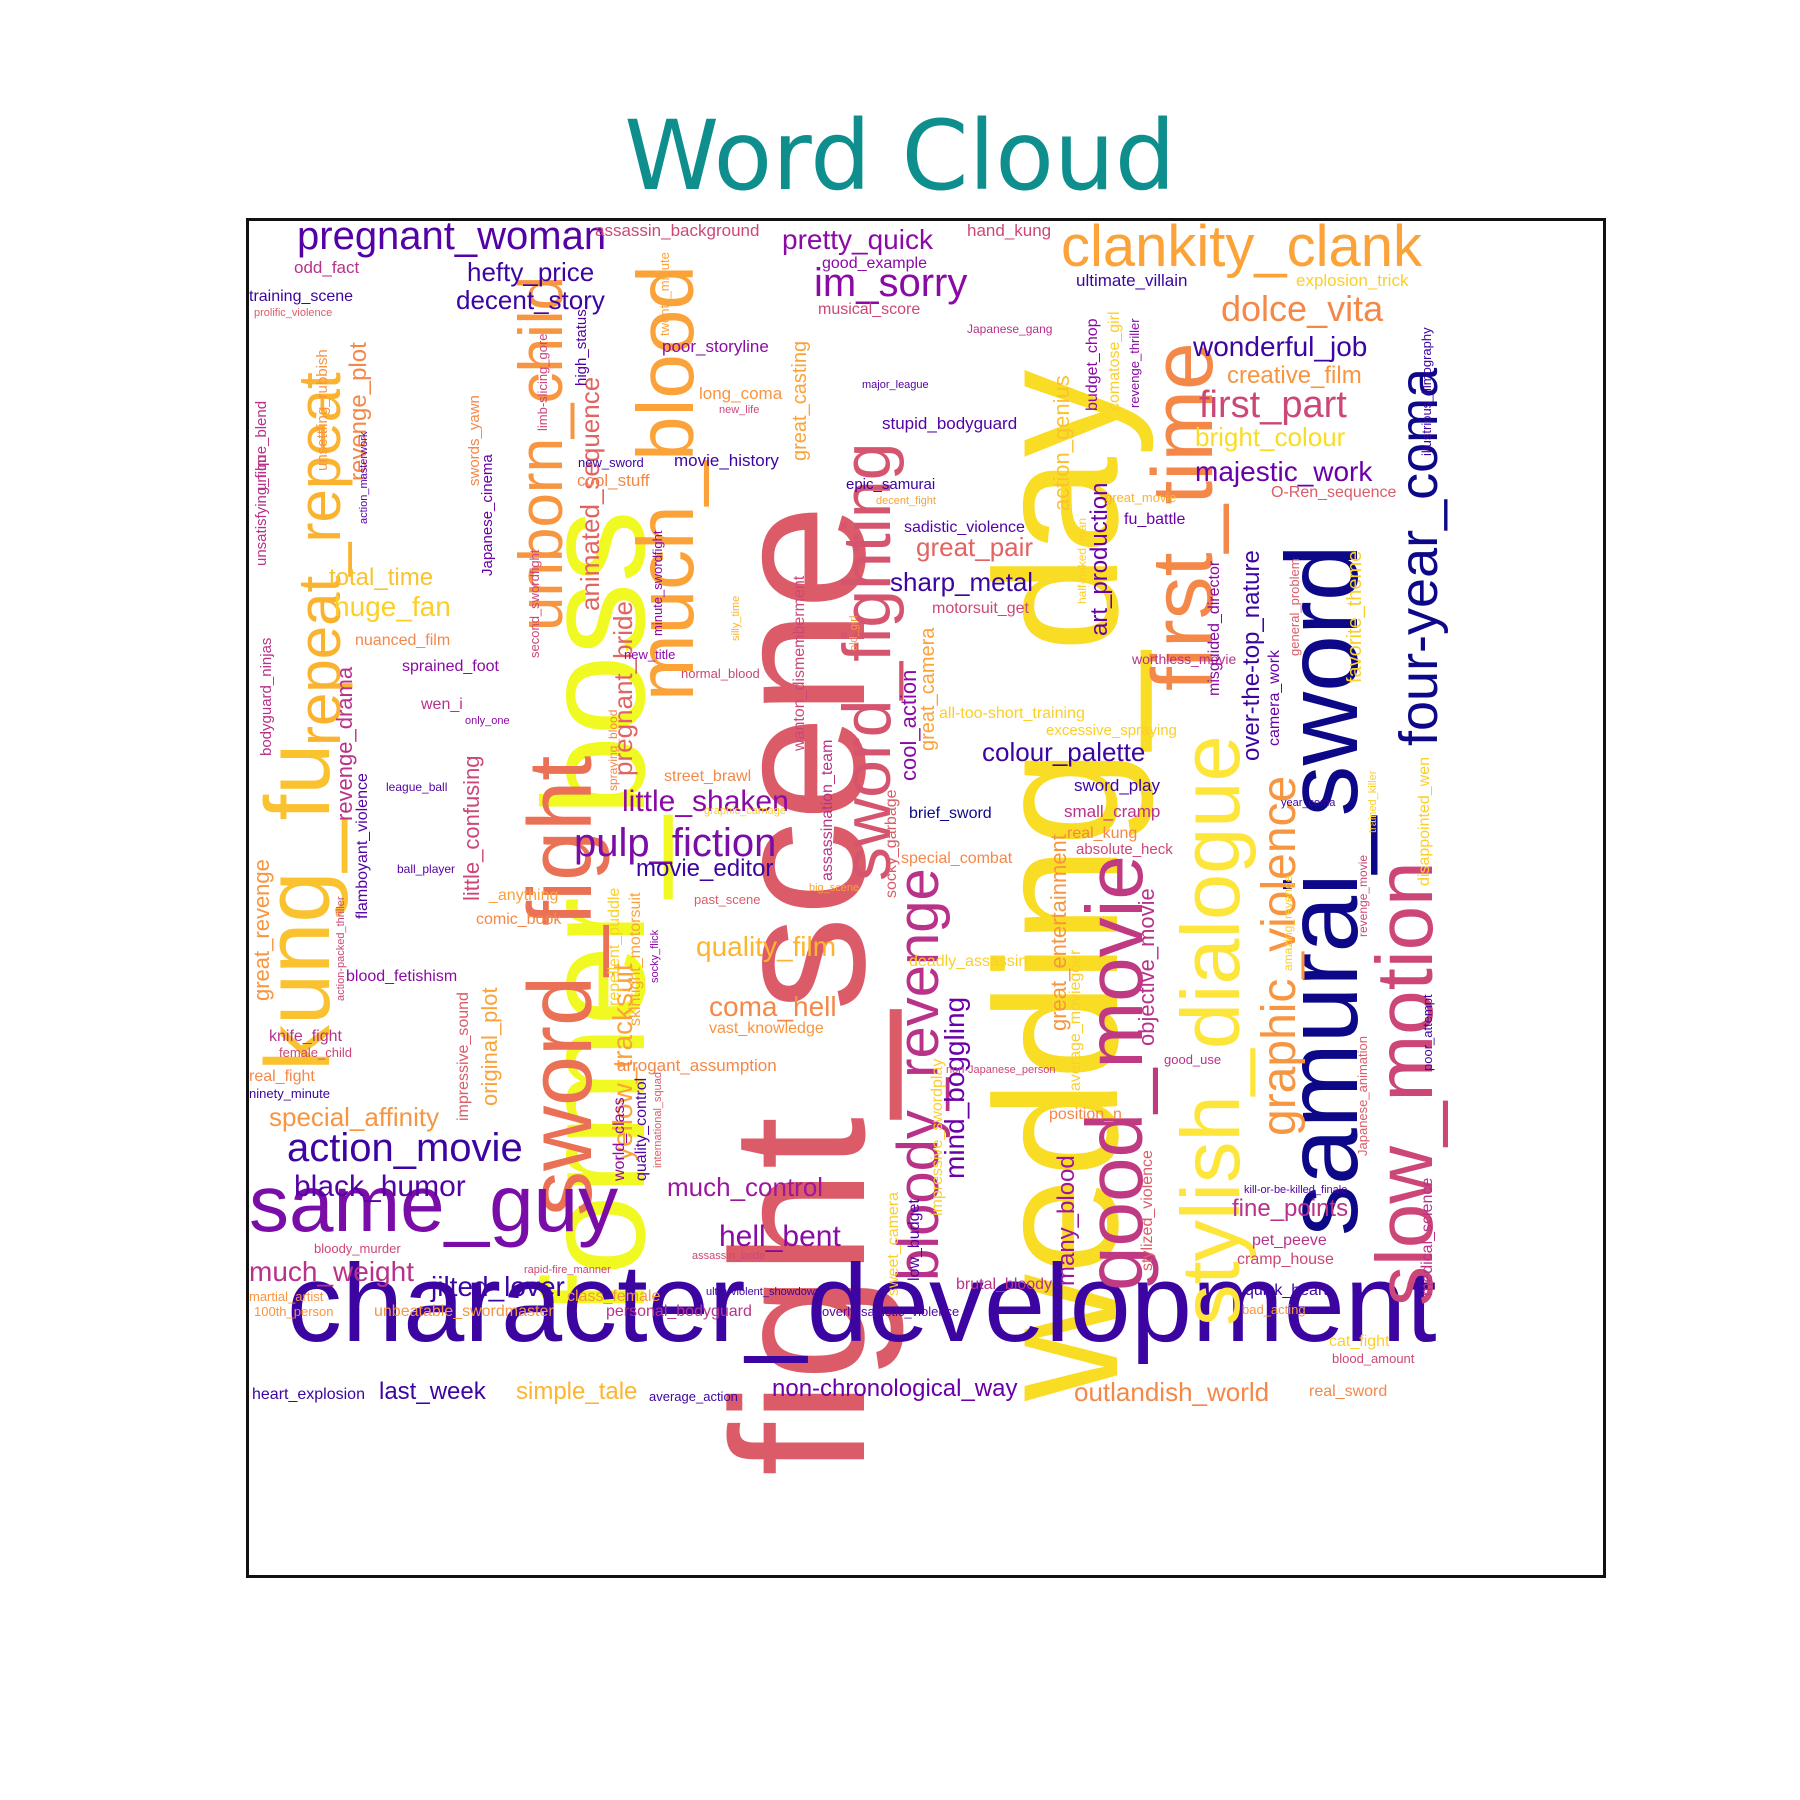 Image resolution: width=1800 pixels, height=1800 pixels. What do you see at coordinates (980, 608) in the screenshot?
I see `word-motorsuit-get: motorsuit_get` at bounding box center [980, 608].